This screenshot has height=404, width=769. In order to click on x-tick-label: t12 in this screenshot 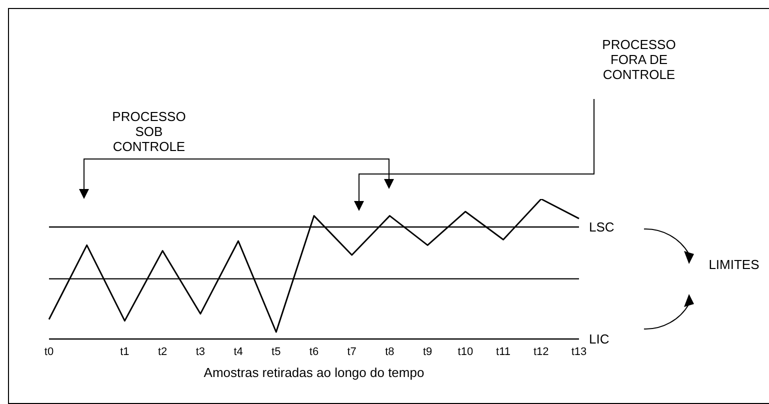, I will do `click(541, 352)`.